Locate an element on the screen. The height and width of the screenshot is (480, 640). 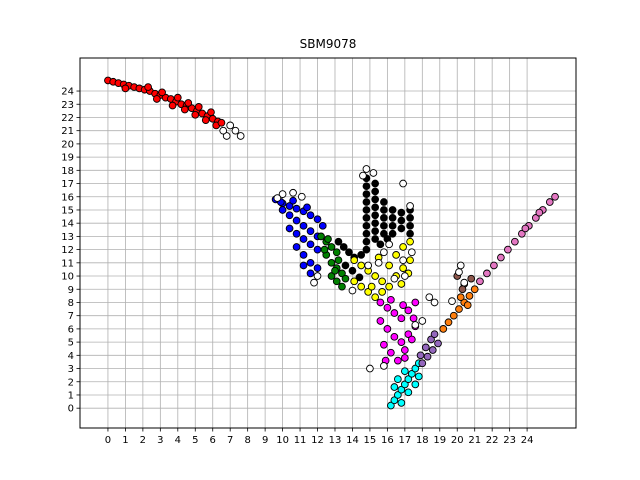
x-tick-label-11: 11 is located at coordinates (300, 440).